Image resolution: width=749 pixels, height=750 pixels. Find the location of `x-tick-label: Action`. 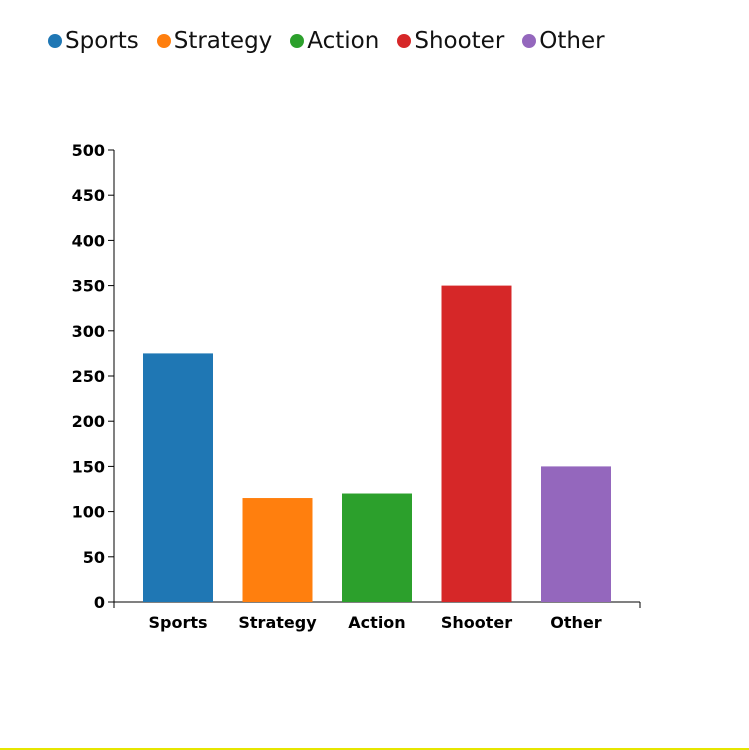

x-tick-label: Action is located at coordinates (376, 622).